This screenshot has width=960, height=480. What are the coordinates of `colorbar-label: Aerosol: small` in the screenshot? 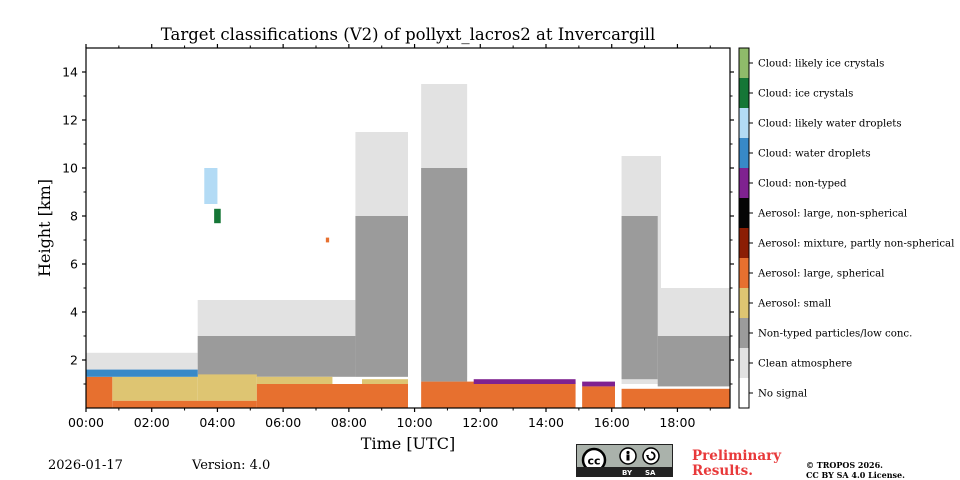 It's located at (794, 304).